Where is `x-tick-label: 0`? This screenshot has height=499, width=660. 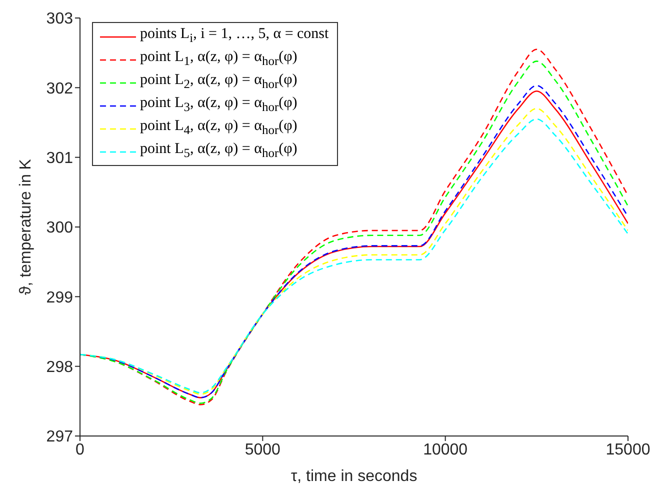 x-tick-label: 0 is located at coordinates (80, 449).